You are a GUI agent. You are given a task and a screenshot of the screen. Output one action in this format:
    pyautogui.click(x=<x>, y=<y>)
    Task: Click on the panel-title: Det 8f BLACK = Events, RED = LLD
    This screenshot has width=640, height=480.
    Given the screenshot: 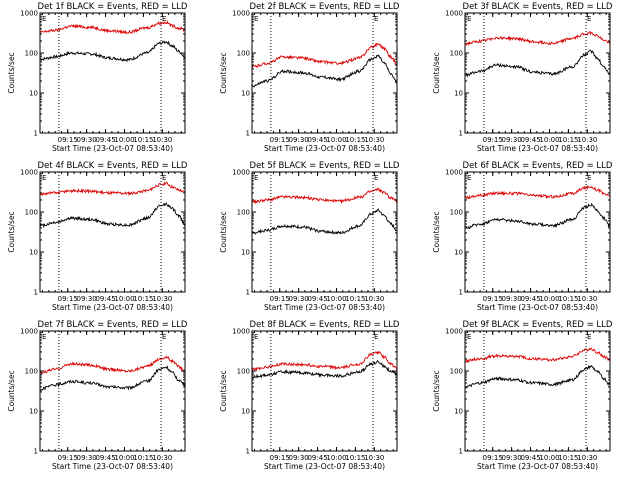 What is the action you would take?
    pyautogui.click(x=325, y=325)
    